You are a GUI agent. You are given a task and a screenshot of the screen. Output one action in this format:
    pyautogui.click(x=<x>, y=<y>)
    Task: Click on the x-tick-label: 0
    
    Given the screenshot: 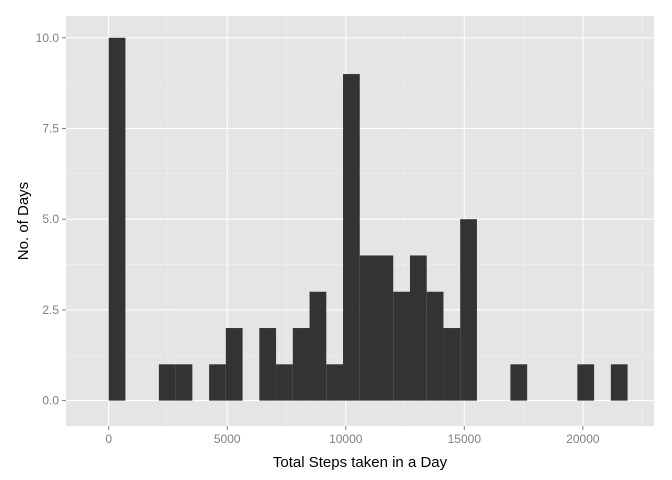 What is the action you would take?
    pyautogui.click(x=108, y=439)
    